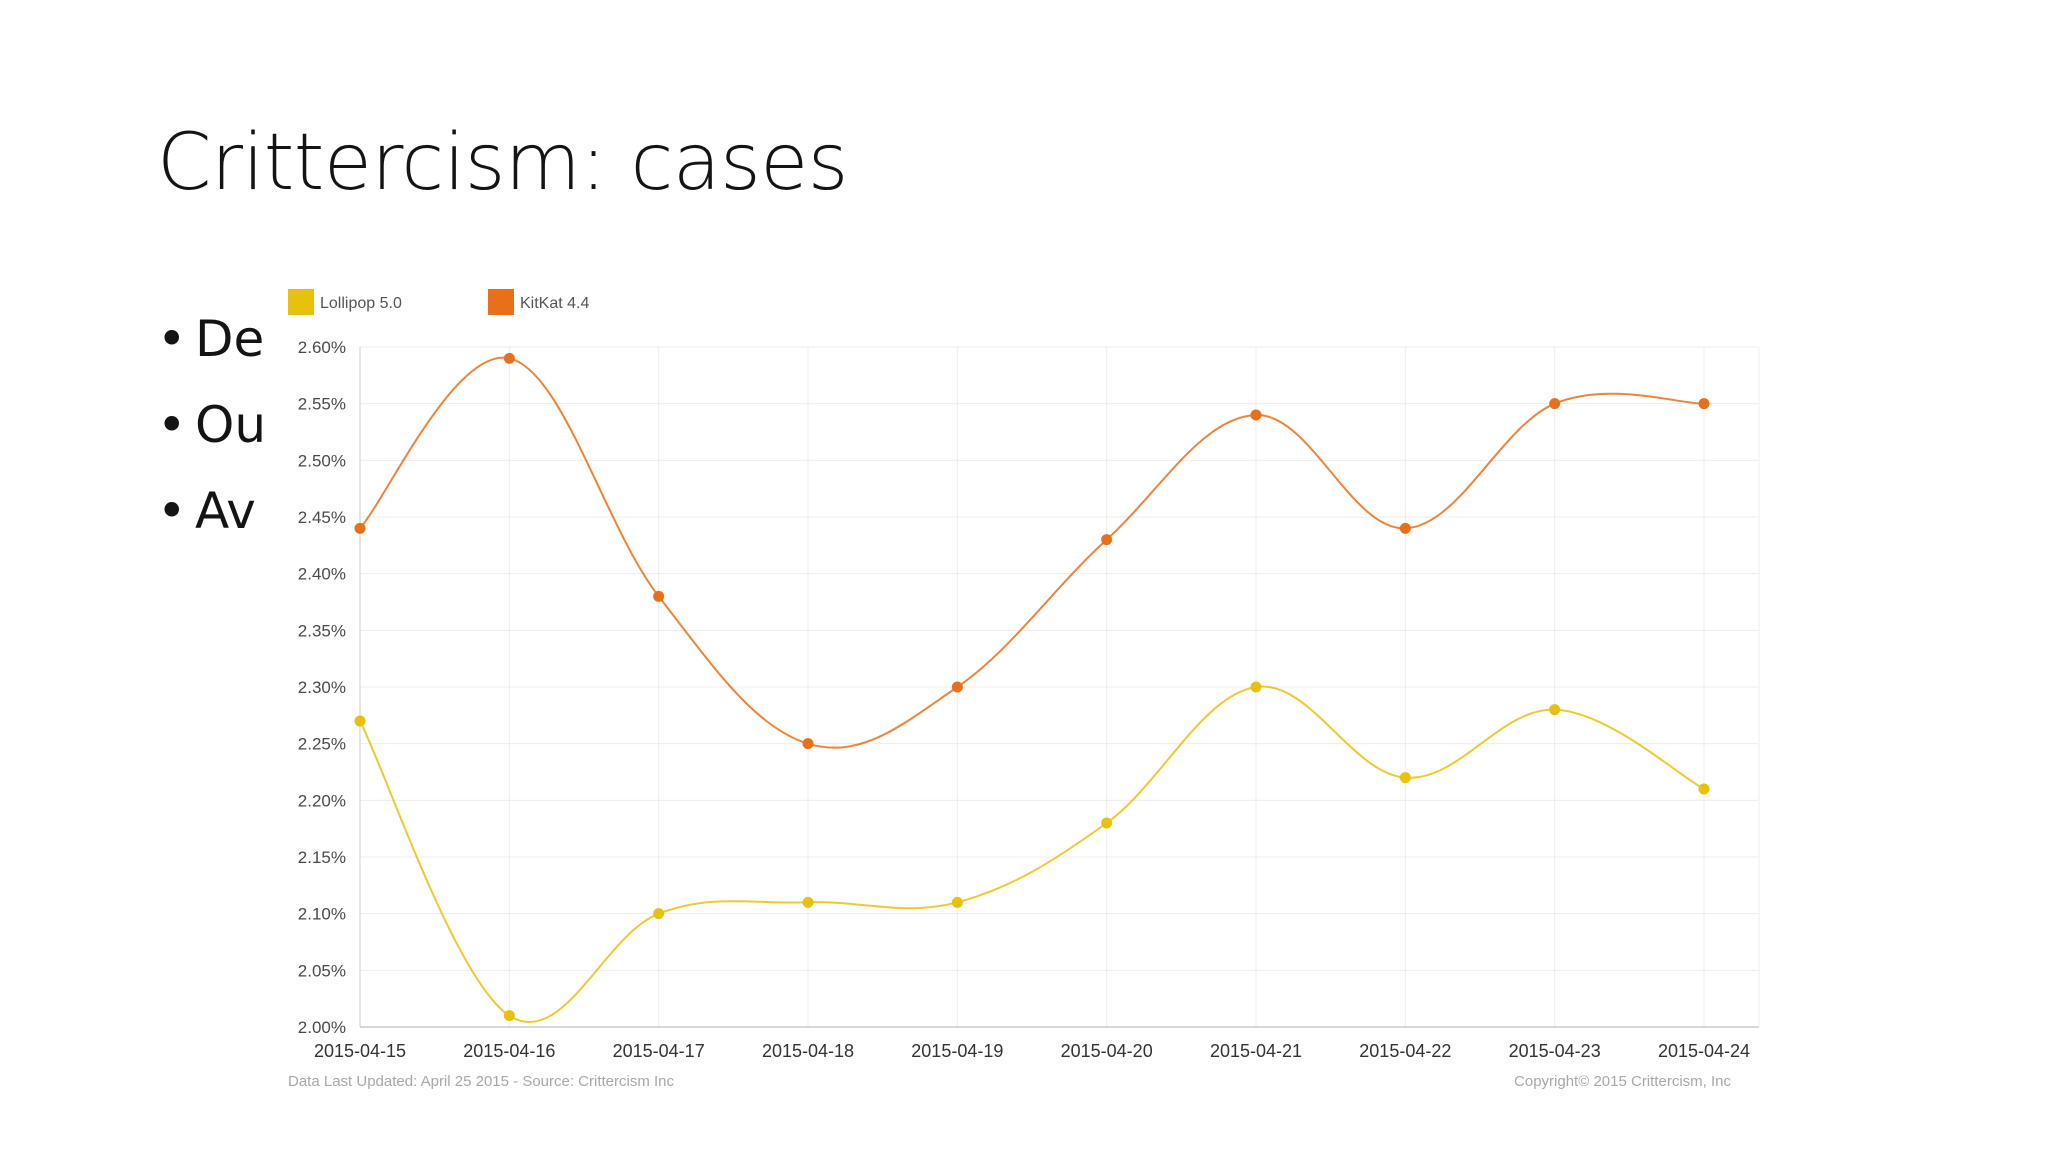  Describe the element at coordinates (231, 425) in the screenshot. I see `bullet-text: Ou` at that location.